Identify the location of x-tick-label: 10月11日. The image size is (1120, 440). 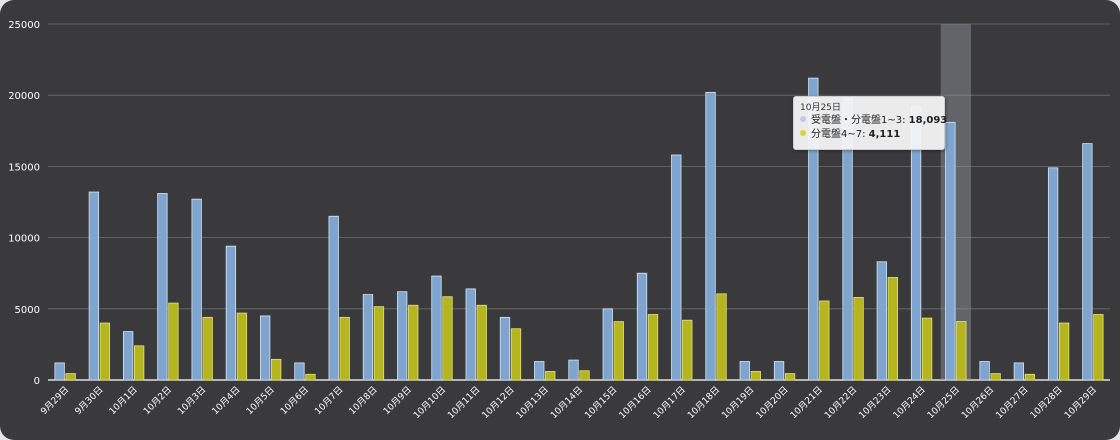
(464, 402).